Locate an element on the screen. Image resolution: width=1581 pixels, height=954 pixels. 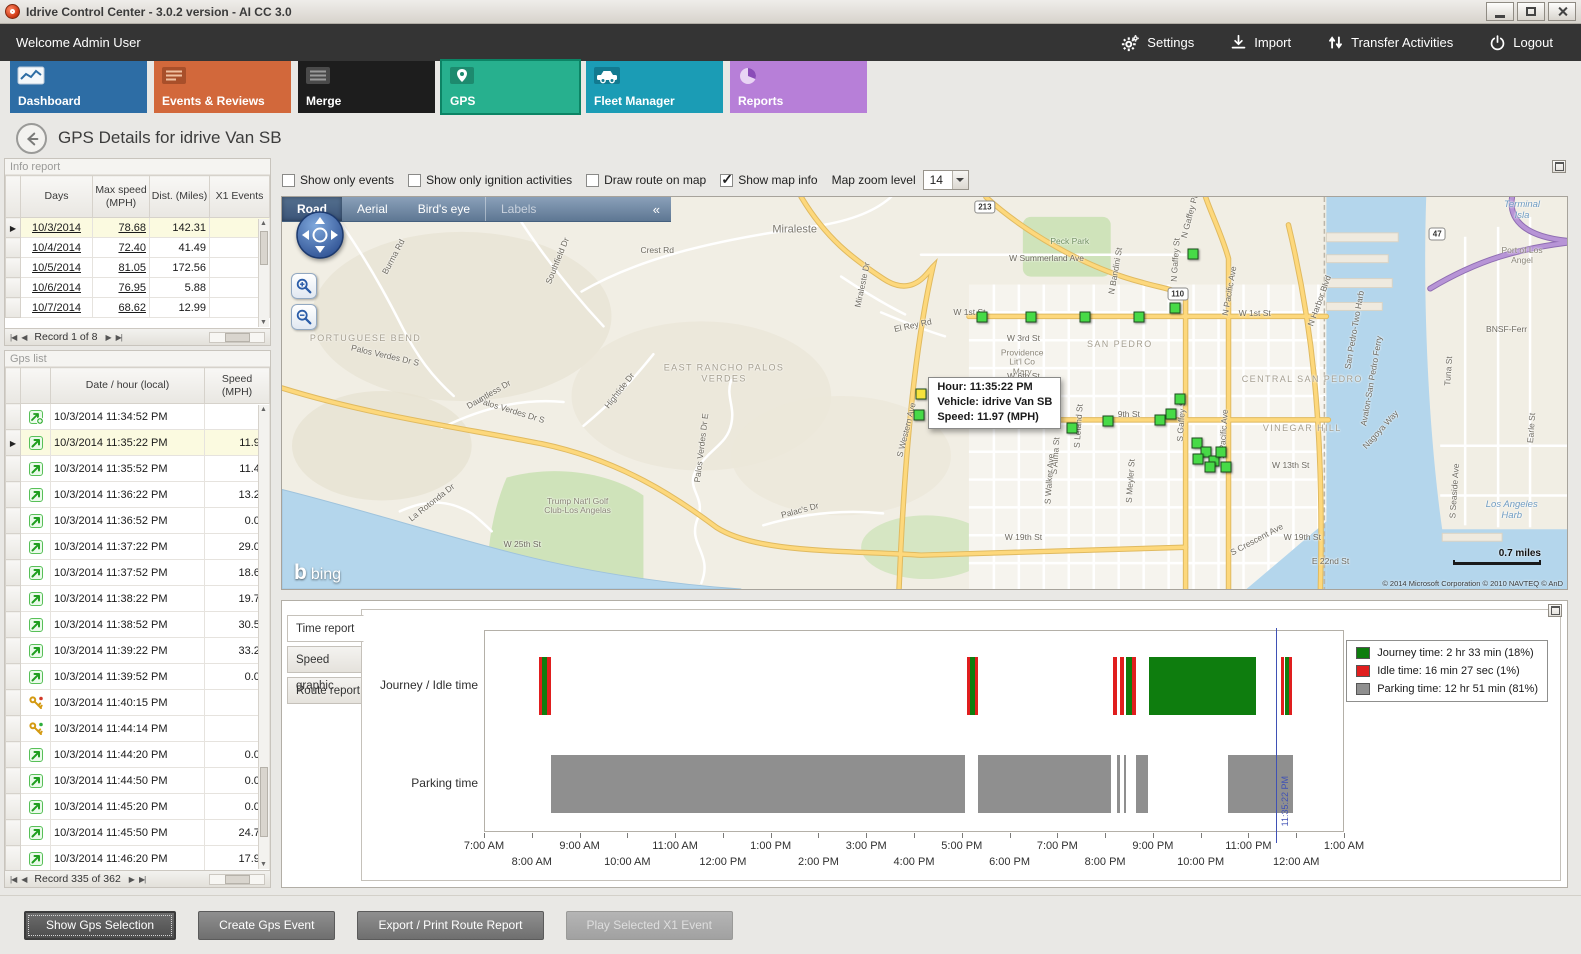
info-report-row: 10/4/2014 72.40 41.49 is located at coordinates (137, 247).